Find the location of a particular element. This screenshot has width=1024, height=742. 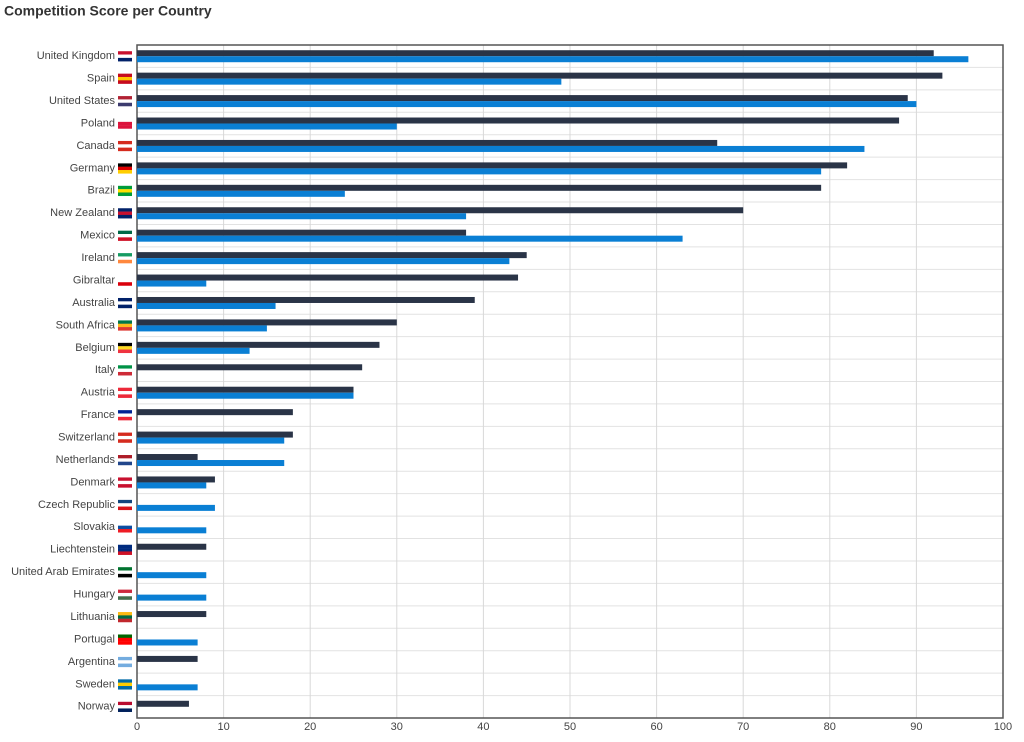

y-tick-label: Norway is located at coordinates (97, 707).